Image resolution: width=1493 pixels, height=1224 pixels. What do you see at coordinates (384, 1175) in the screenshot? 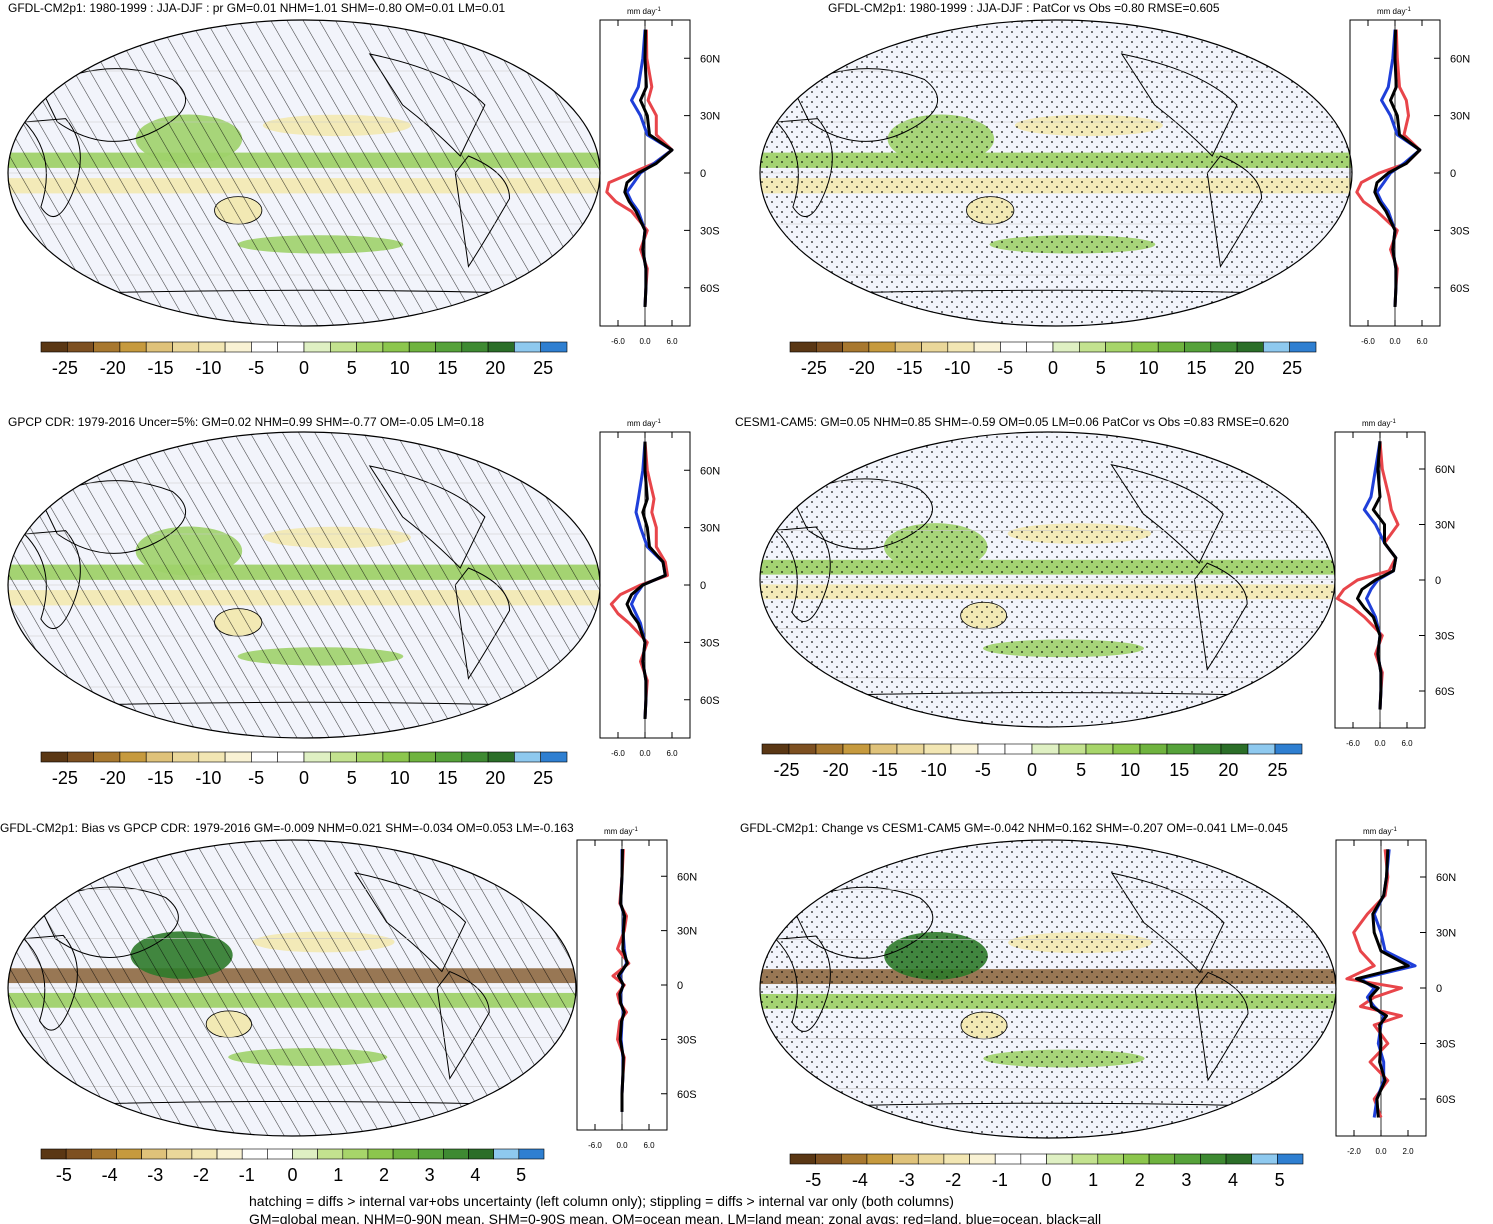
I see `colorbar-label: 2` at bounding box center [384, 1175].